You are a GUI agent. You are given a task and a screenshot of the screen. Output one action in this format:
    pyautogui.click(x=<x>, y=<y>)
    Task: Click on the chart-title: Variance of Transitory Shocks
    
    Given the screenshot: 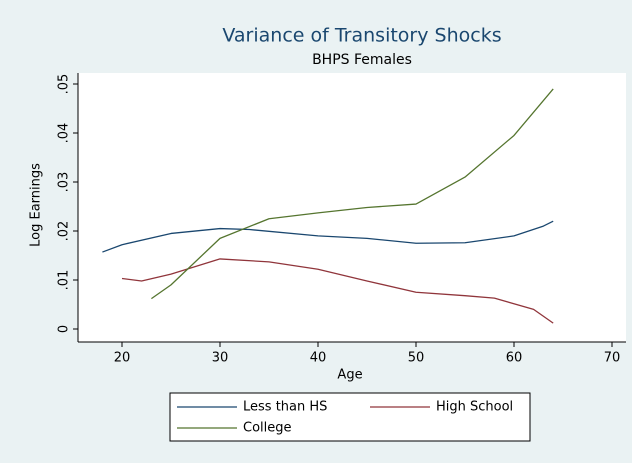 What is the action you would take?
    pyautogui.click(x=361, y=36)
    